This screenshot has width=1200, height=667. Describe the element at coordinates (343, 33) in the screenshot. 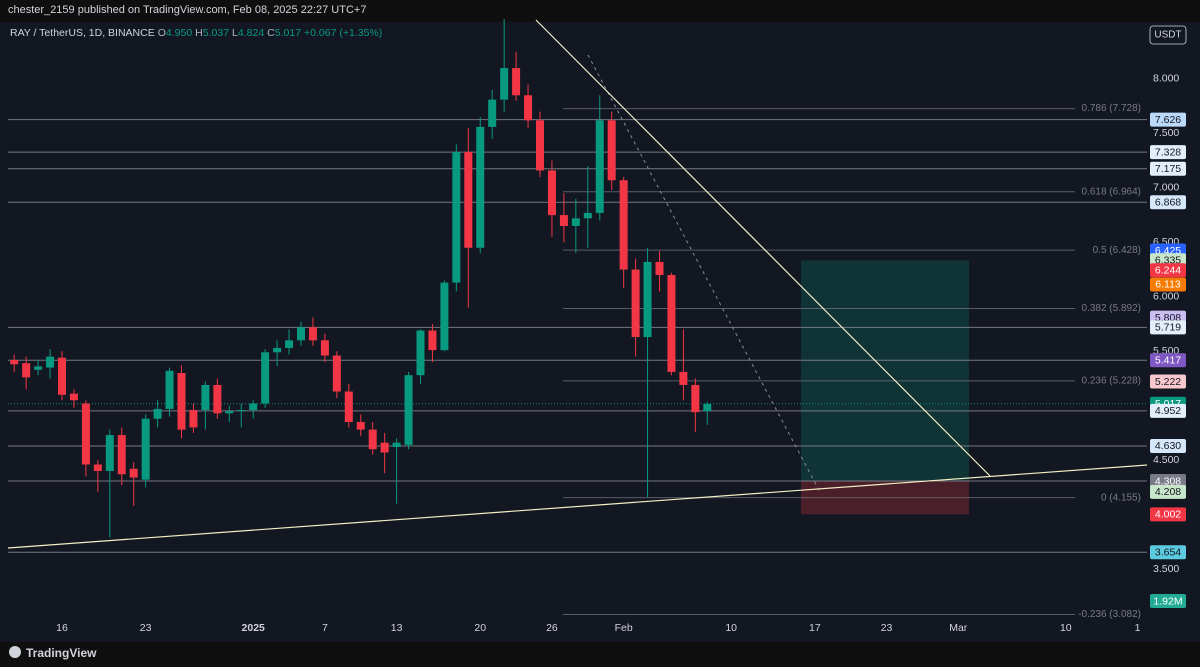

I see `legend-text: +0.067 (+1.35%)` at that location.